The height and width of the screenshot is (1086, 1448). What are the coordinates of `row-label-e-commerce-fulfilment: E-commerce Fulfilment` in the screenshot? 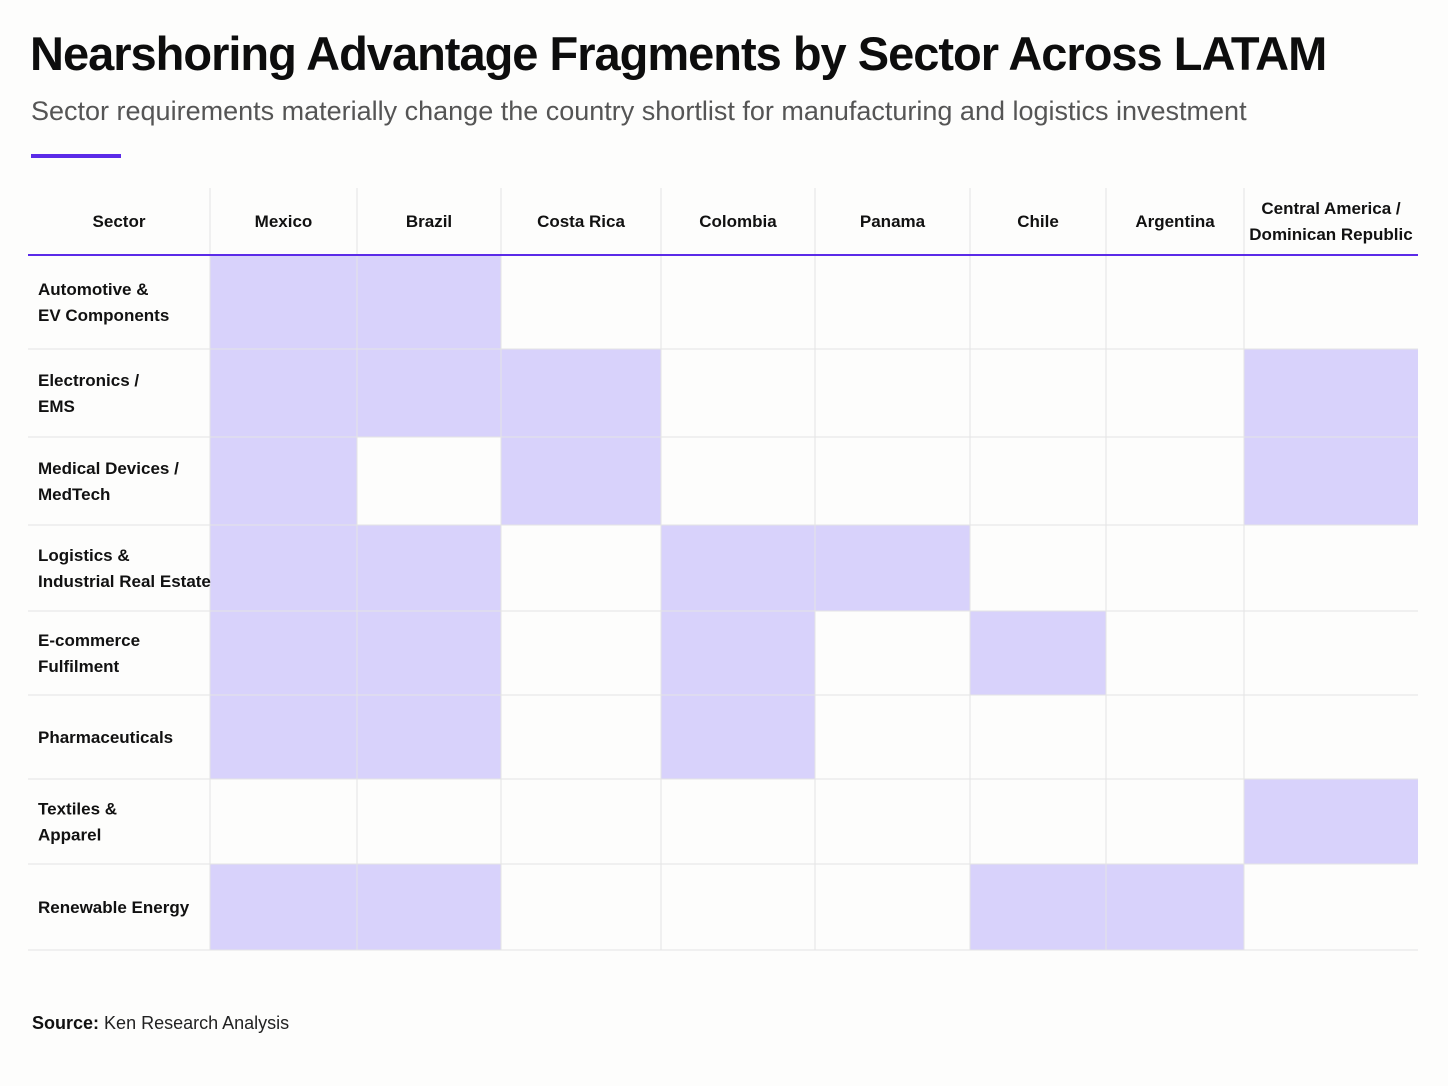 It's located at (89, 653).